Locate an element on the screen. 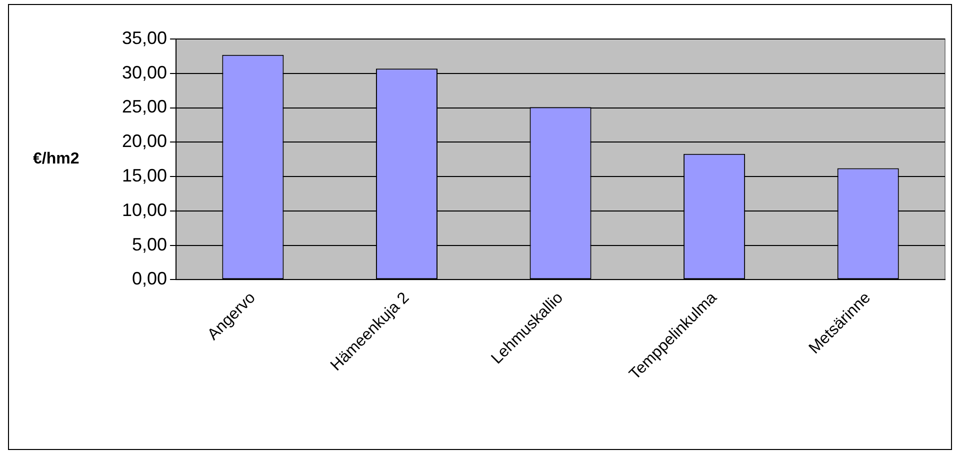 The width and height of the screenshot is (961, 454). y-tick-label: 35,00 is located at coordinates (145, 38).